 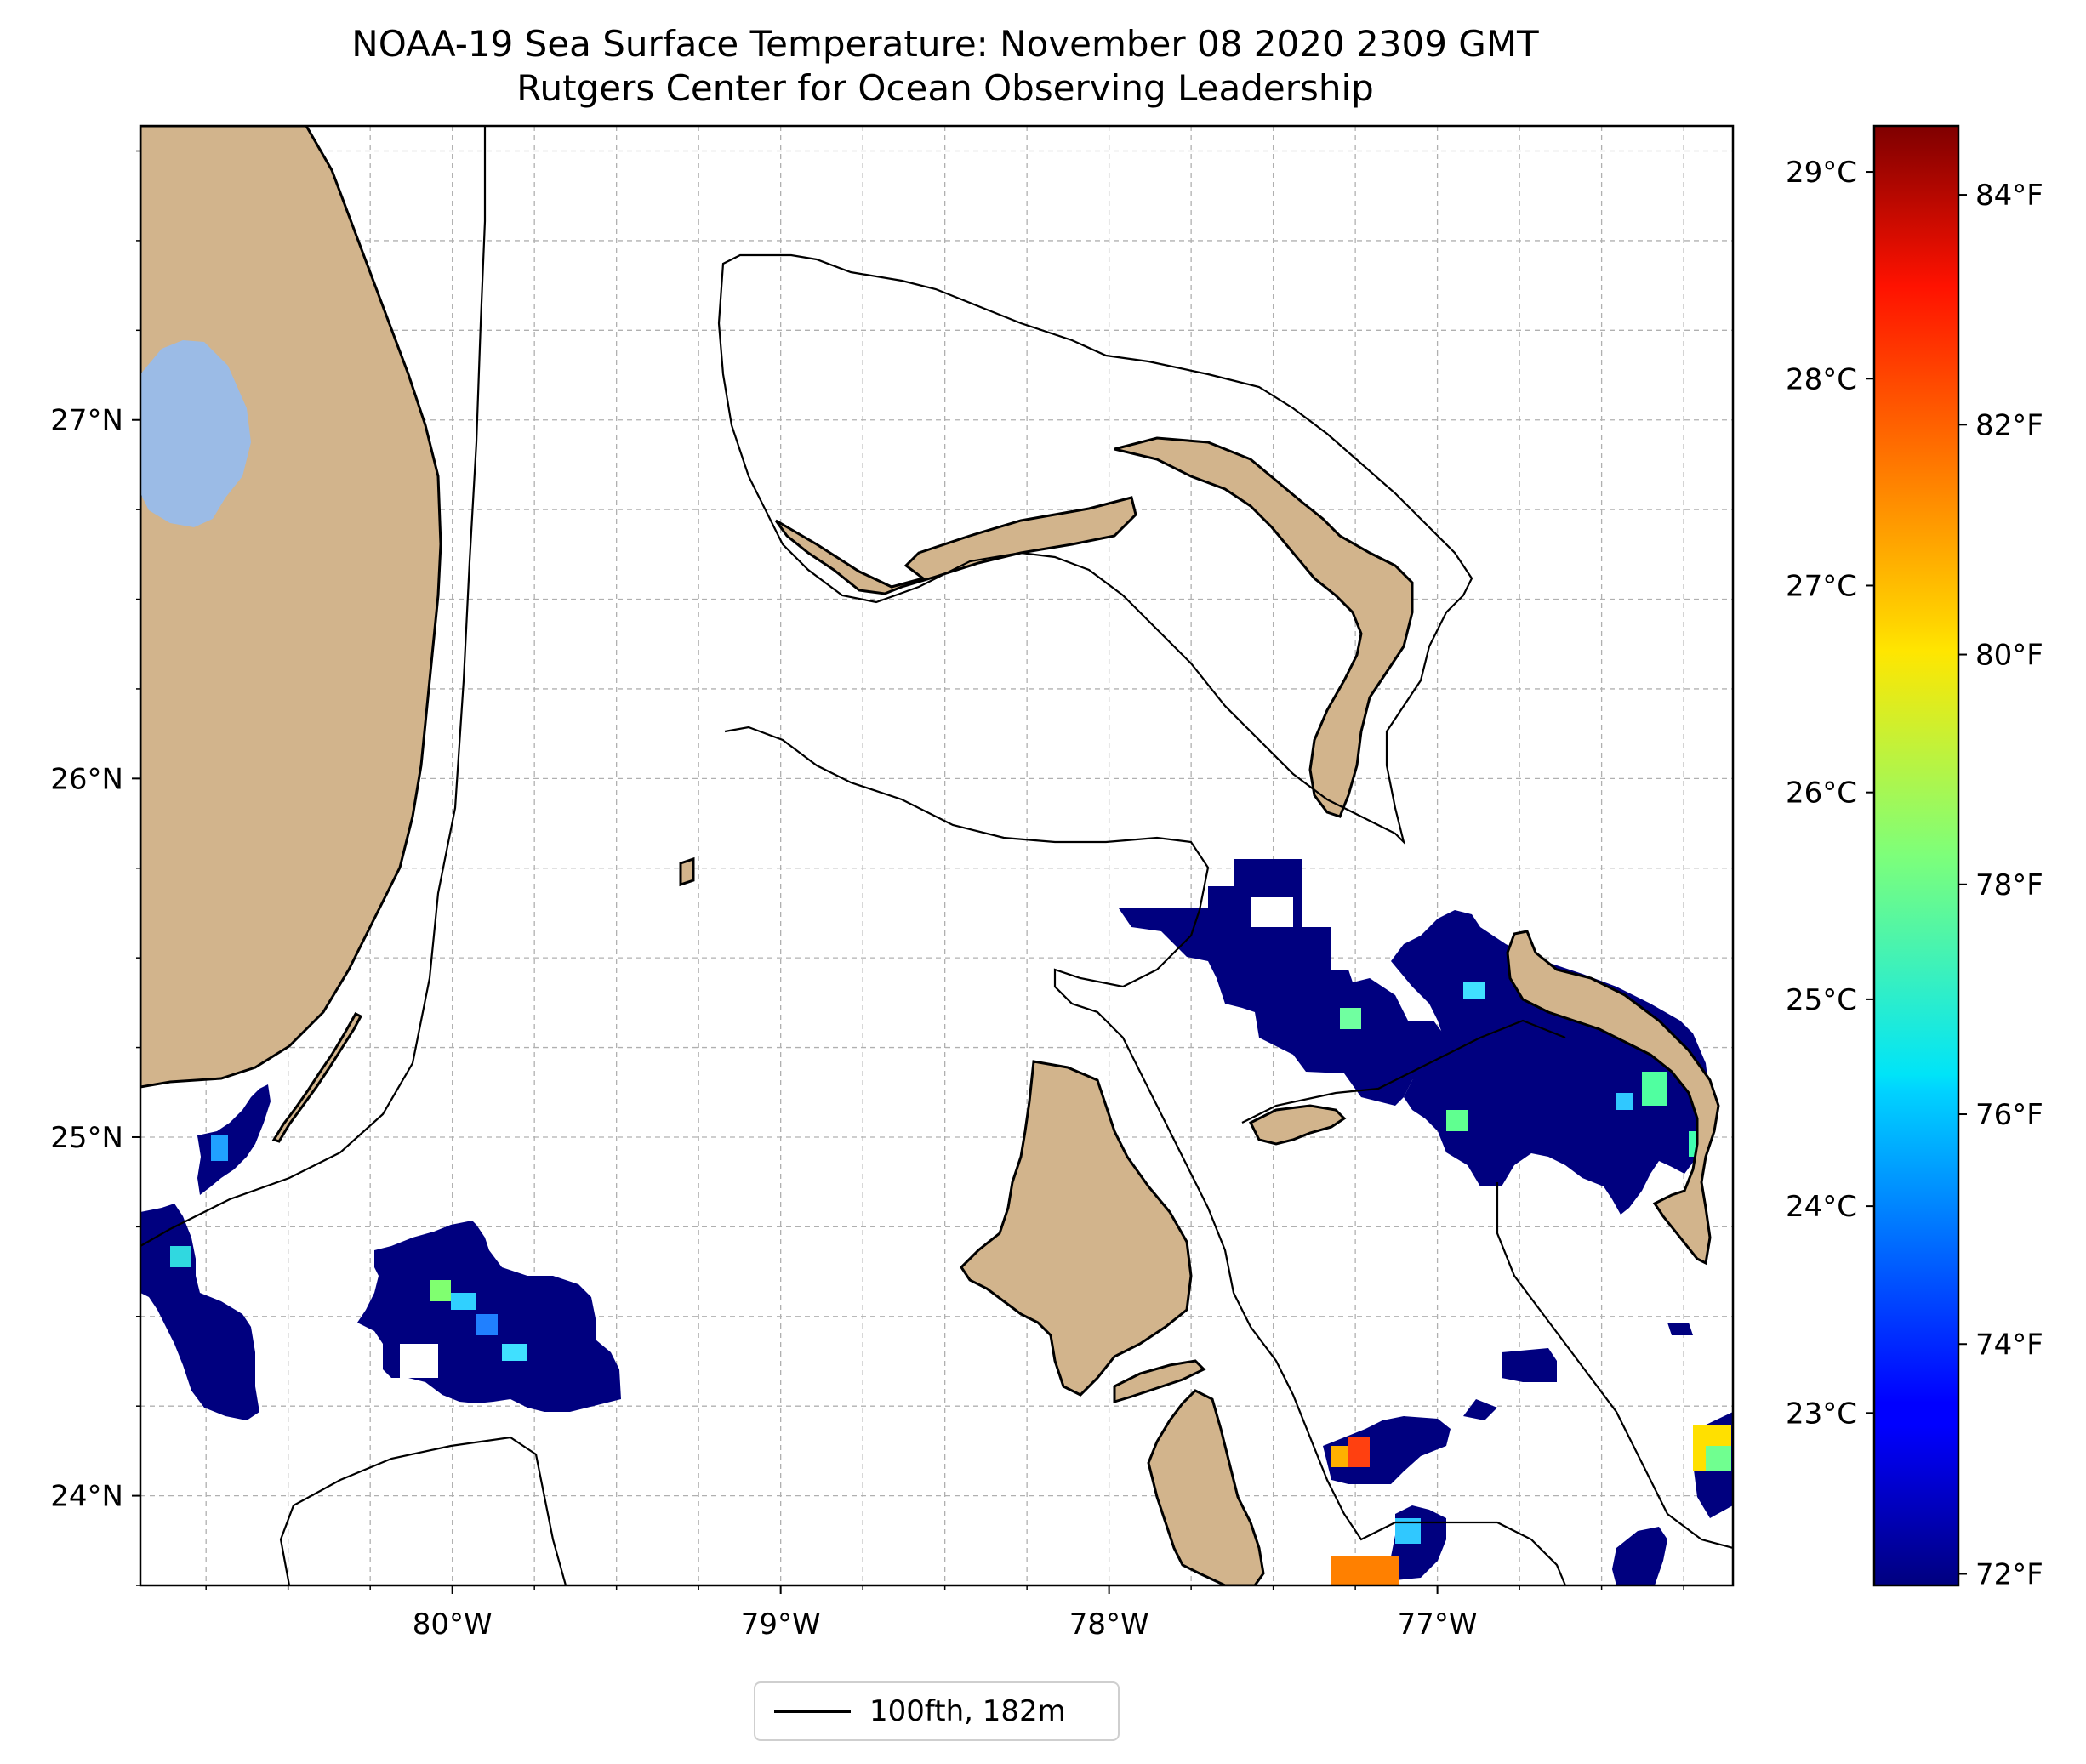 I want to click on eleuthera-land, so click(x=1613, y=1098).